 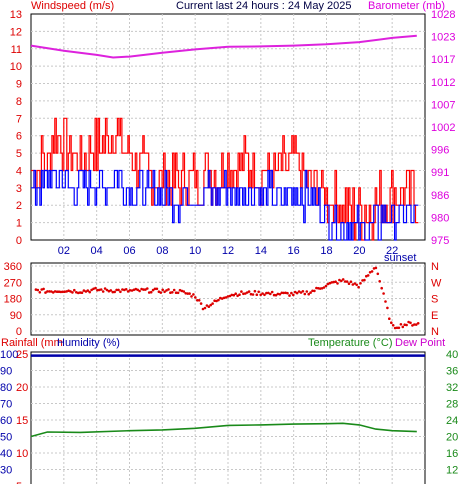 I want to click on time-x-tick-label: 18, so click(x=326, y=251).